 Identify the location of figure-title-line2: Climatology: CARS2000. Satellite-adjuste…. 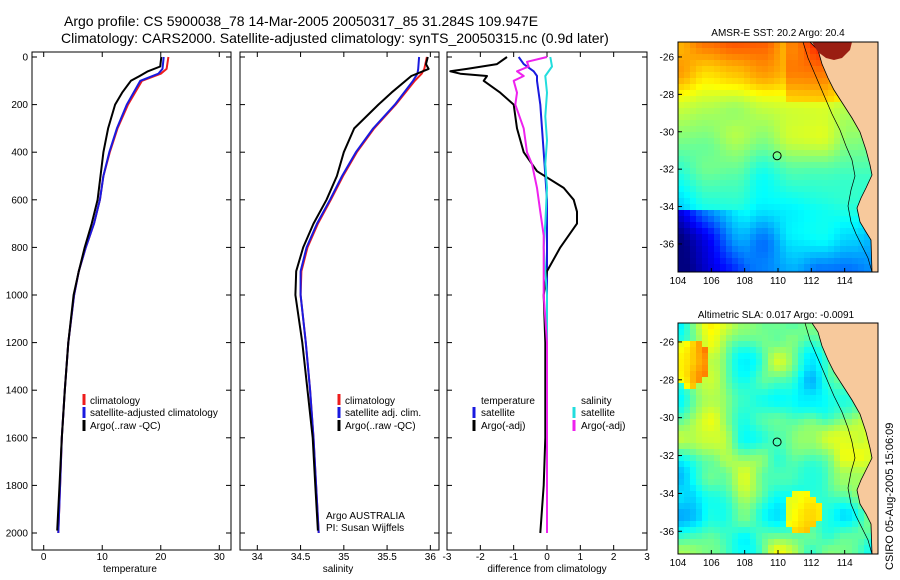
(335, 38).